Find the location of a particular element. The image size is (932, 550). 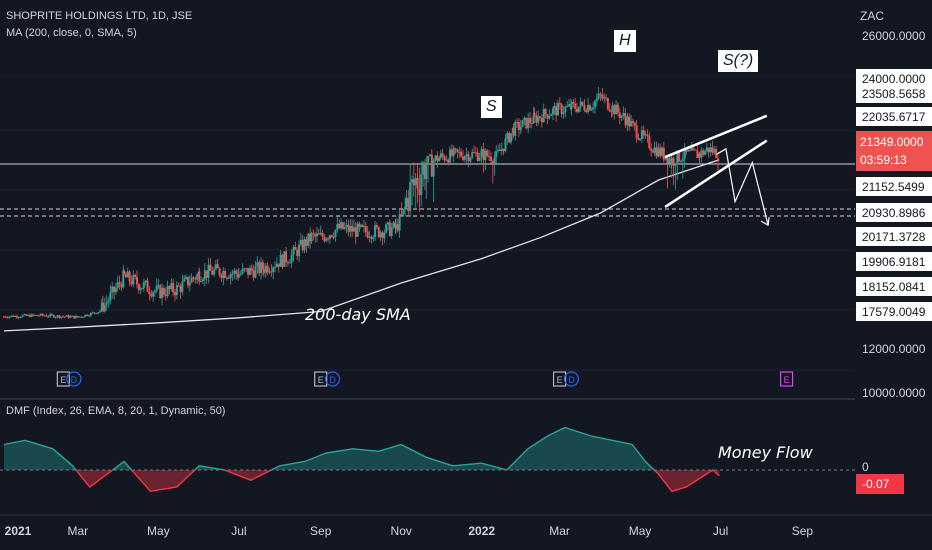

price-label-box is located at coordinates (894, 212).